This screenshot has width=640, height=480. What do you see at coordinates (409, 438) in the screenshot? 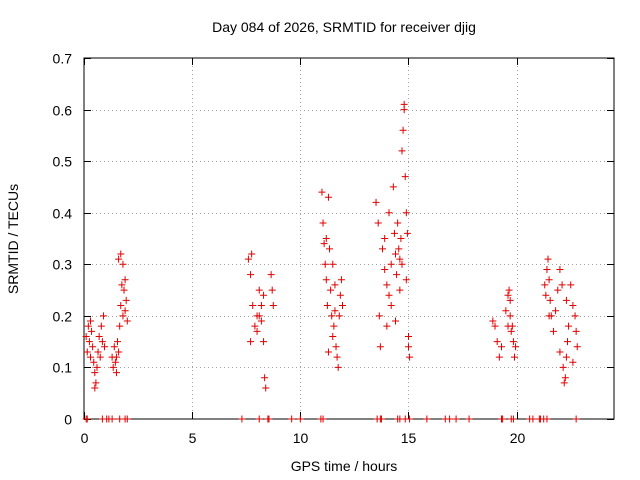
I see `x-tick-label: 15` at bounding box center [409, 438].